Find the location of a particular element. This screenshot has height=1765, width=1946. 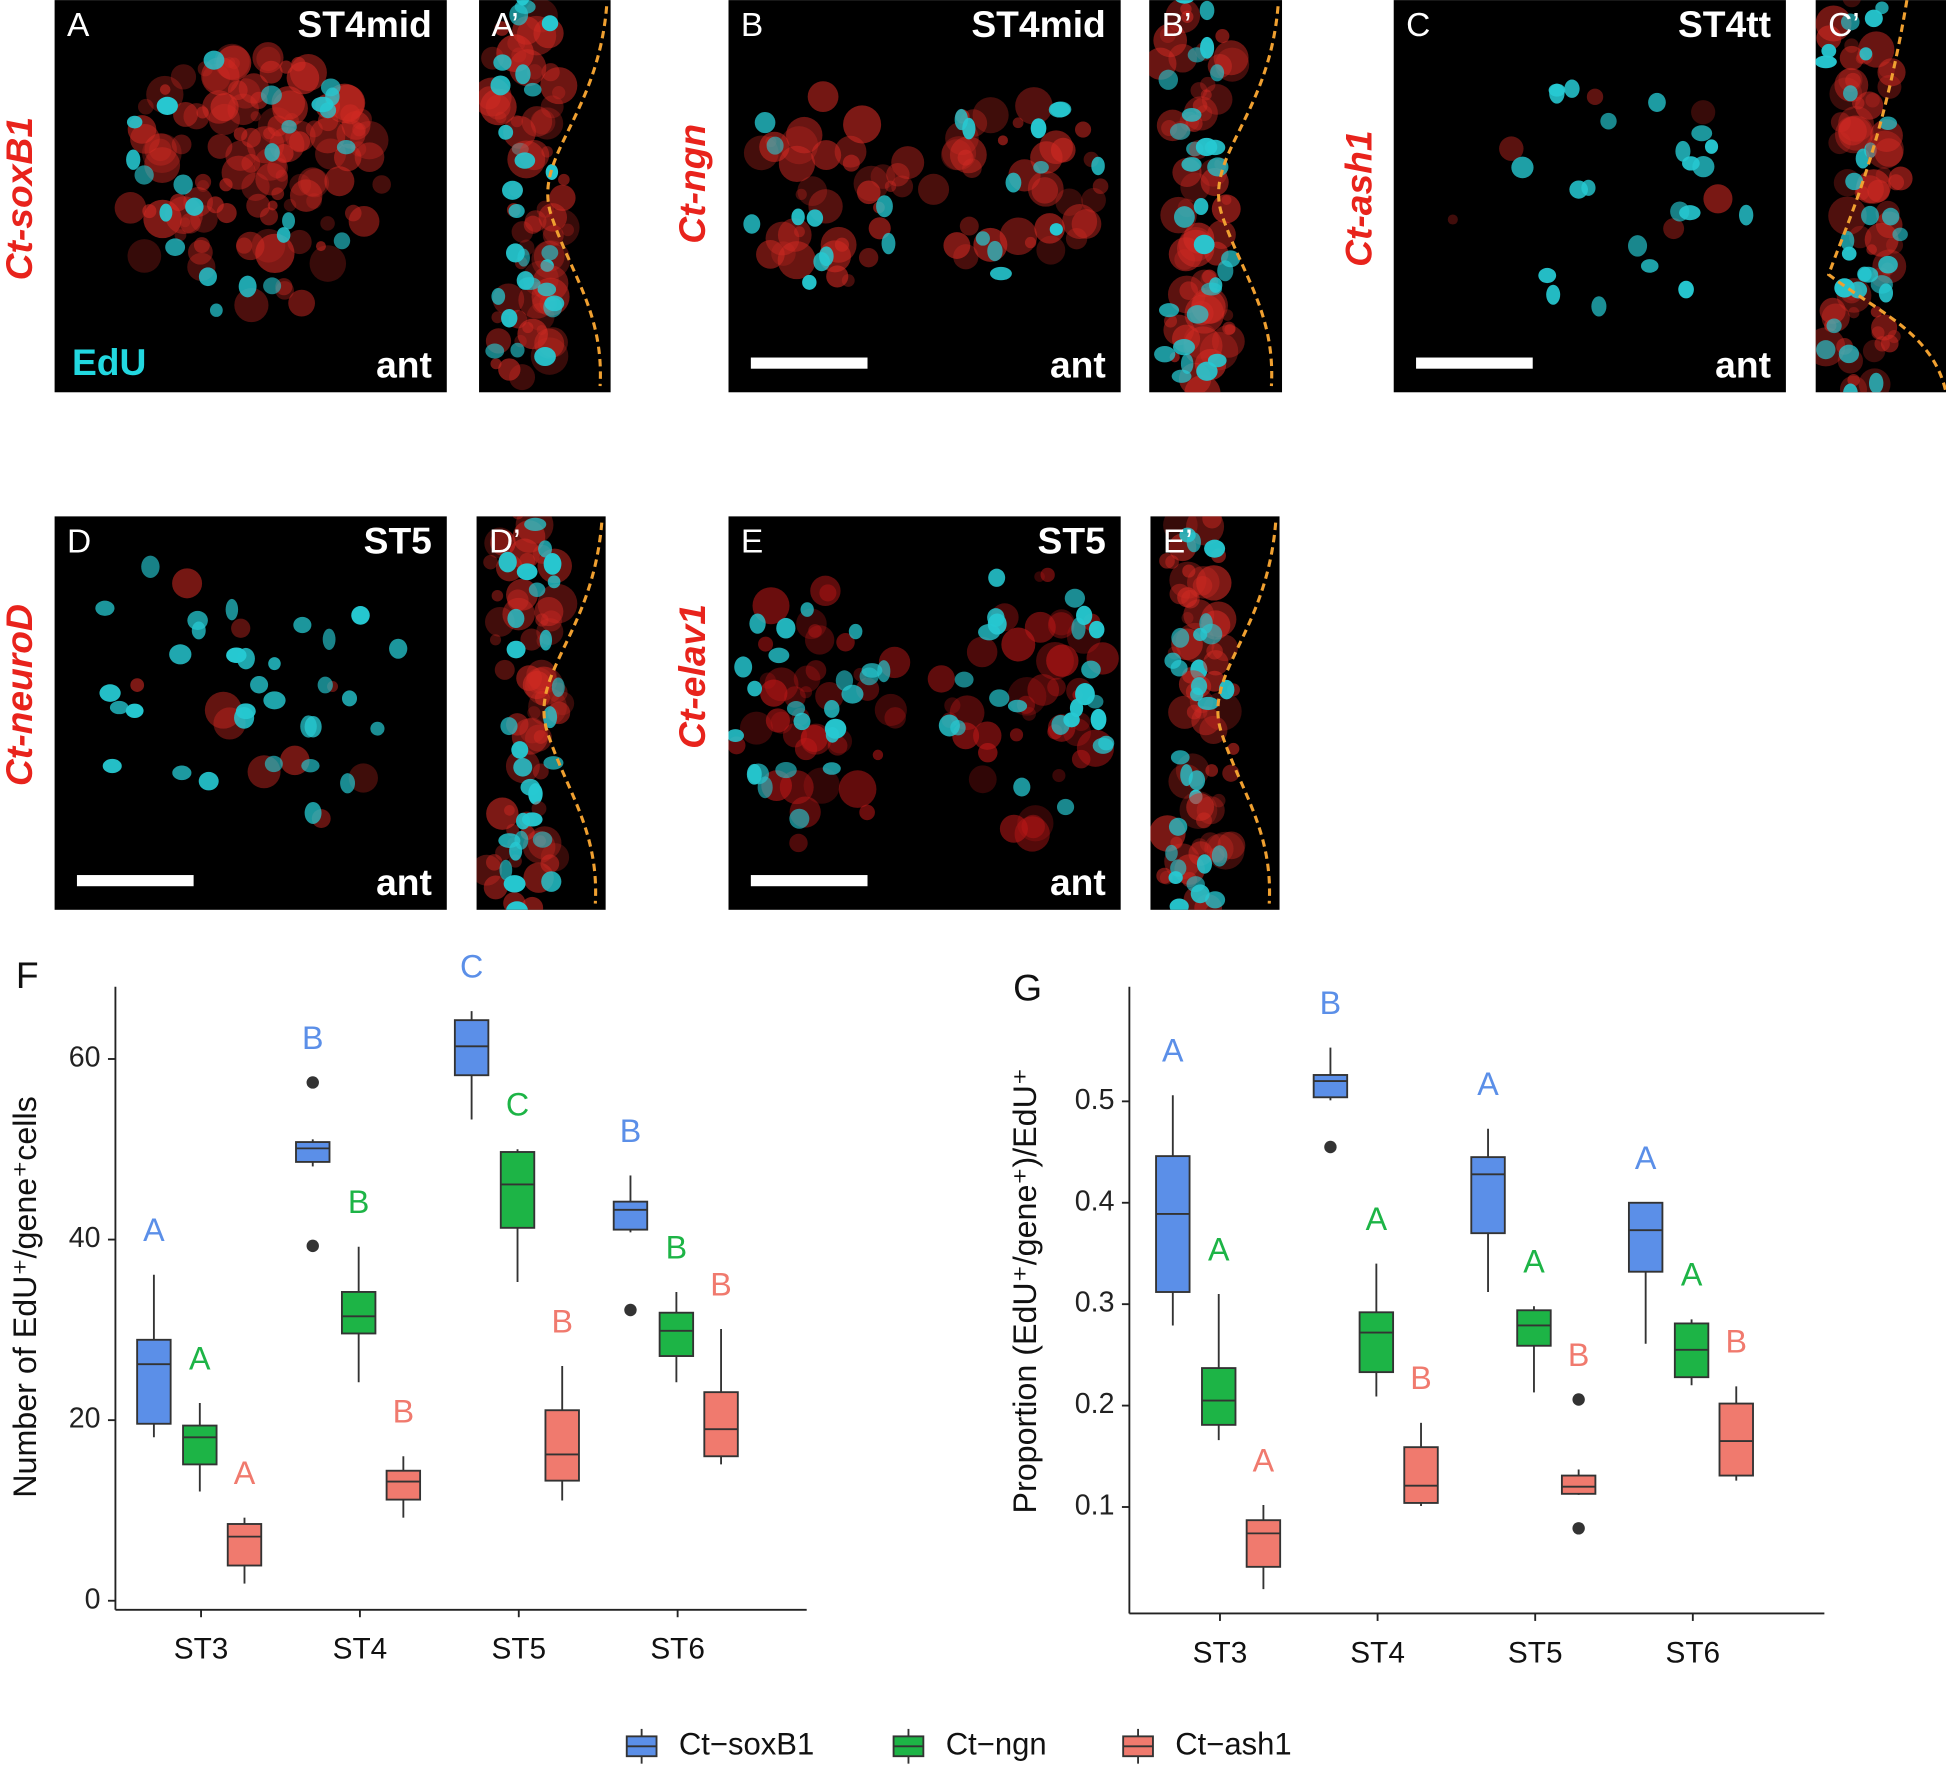

scale-bar is located at coordinates (809, 363).